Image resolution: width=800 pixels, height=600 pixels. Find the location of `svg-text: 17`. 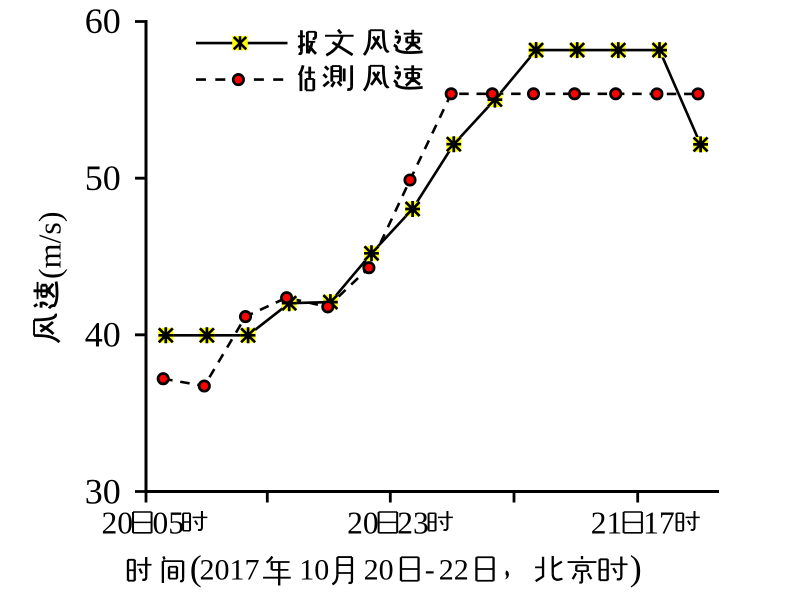

svg-text: 17 is located at coordinates (659, 523).